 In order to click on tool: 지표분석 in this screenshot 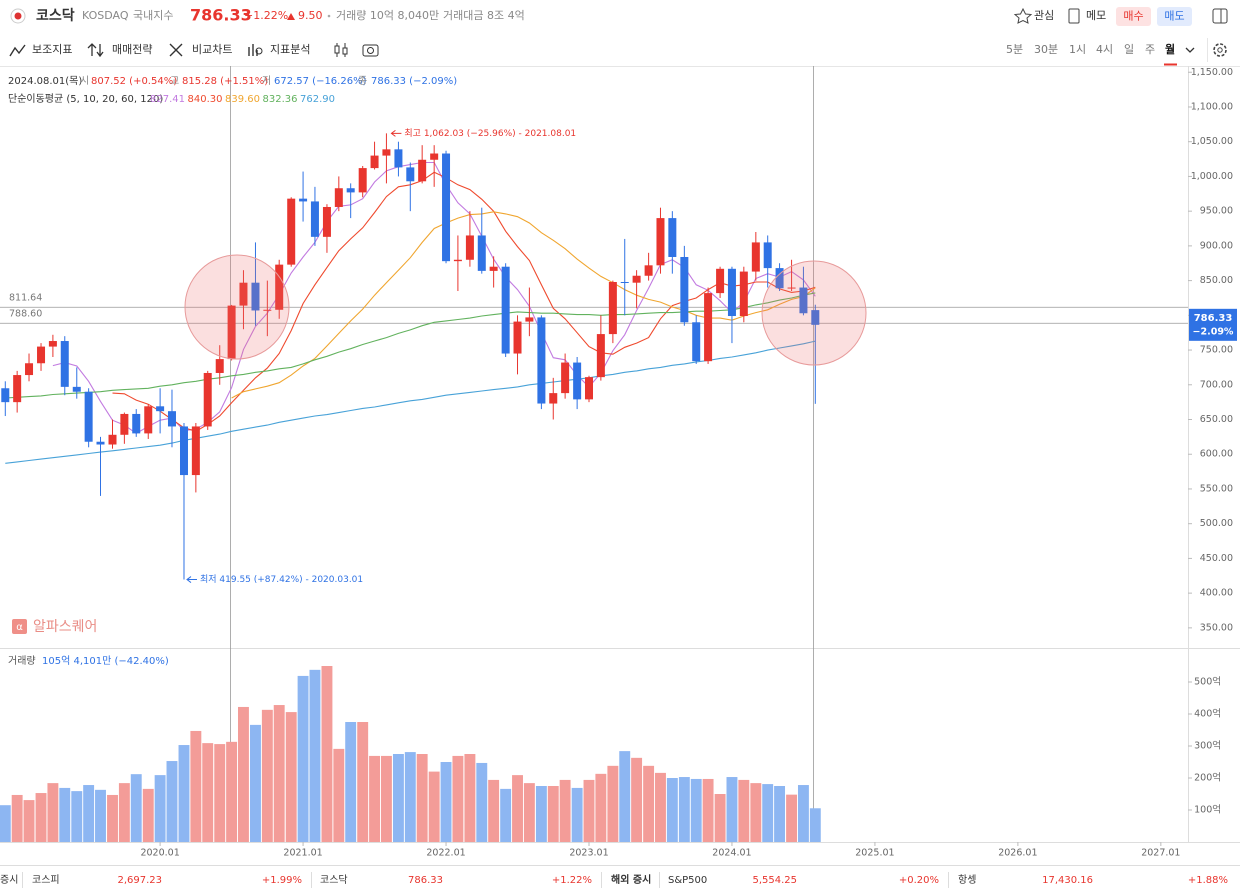, I will do `click(290, 49)`.